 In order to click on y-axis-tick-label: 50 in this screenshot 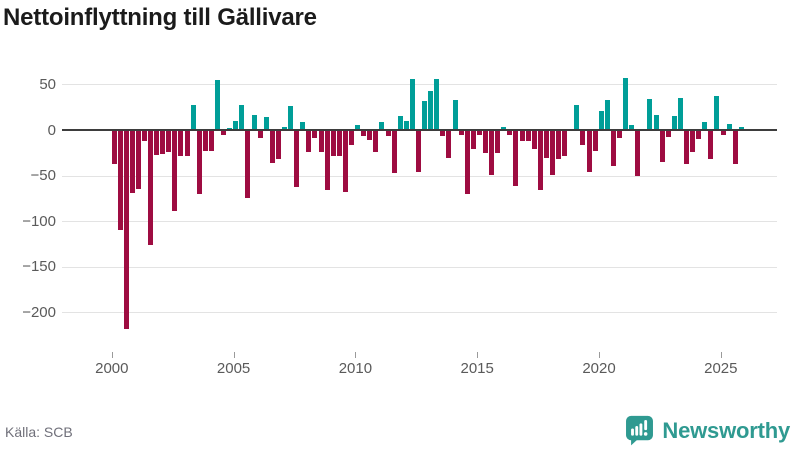, I will do `click(47, 84)`.